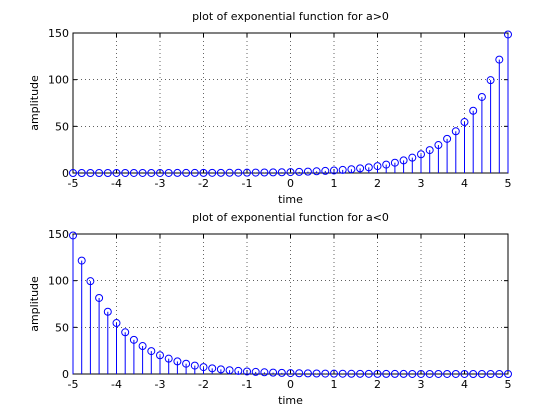 This screenshot has width=560, height=420. What do you see at coordinates (290, 16) in the screenshot?
I see `chart-1-title: plot of exponential function for a>0` at bounding box center [290, 16].